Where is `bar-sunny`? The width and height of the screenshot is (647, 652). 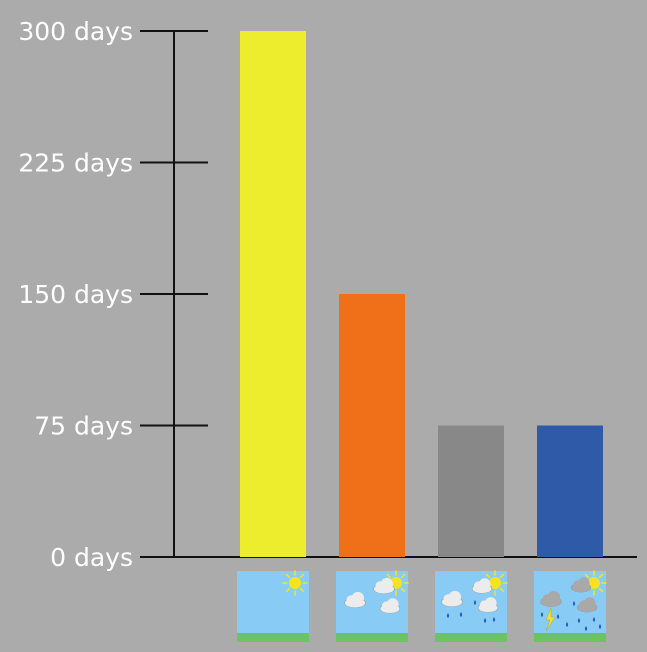 bar-sunny is located at coordinates (273, 294).